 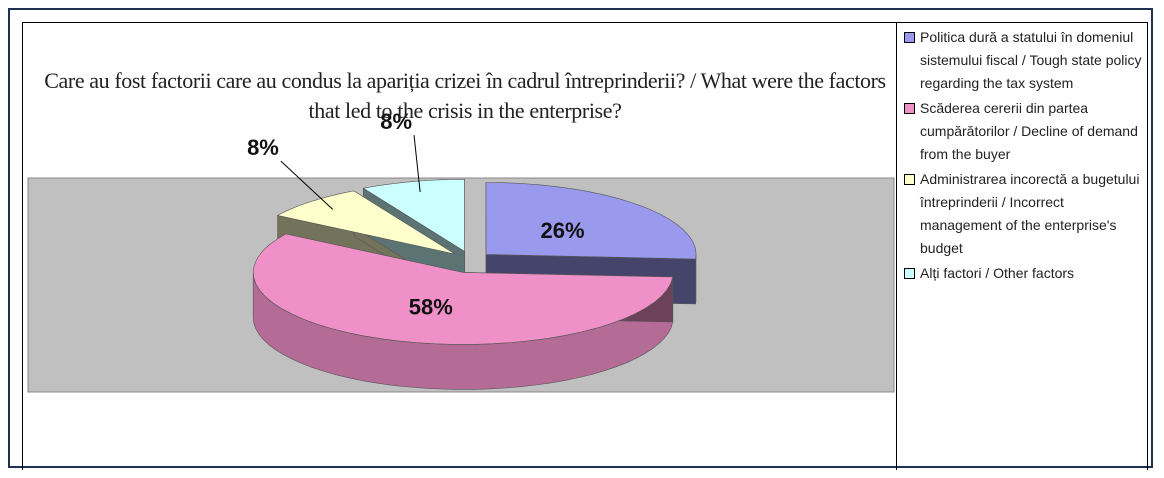 What do you see at coordinates (563, 230) in the screenshot?
I see `data-label: 26%` at bounding box center [563, 230].